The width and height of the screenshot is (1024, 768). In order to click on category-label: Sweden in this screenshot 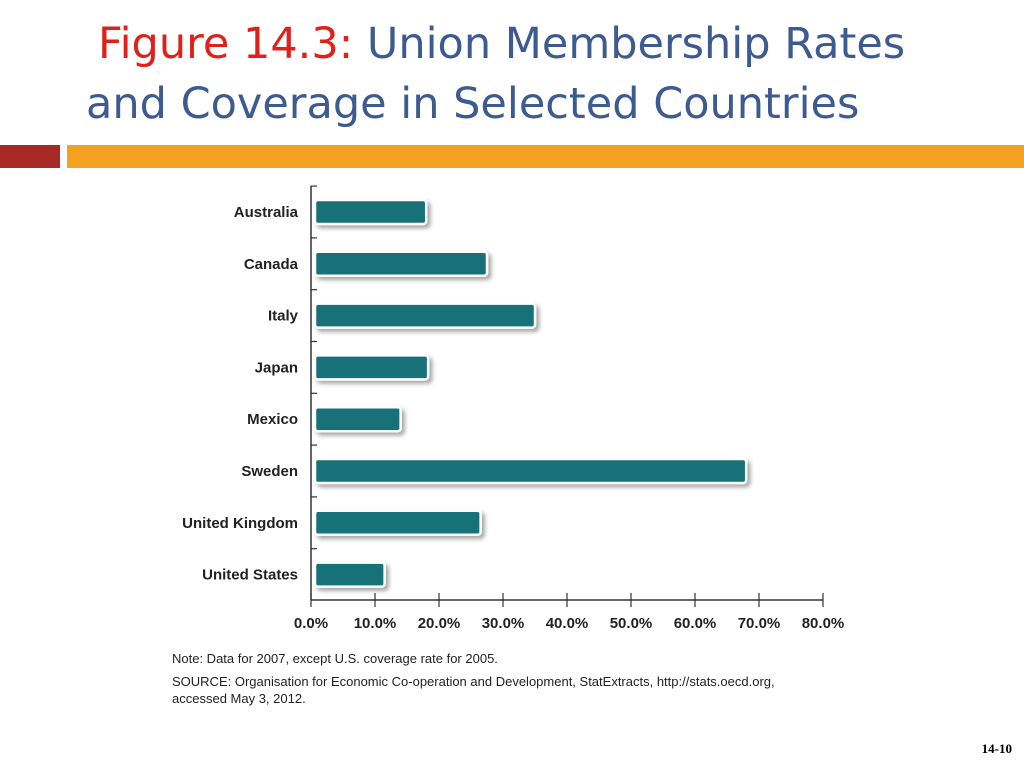, I will do `click(269, 471)`.